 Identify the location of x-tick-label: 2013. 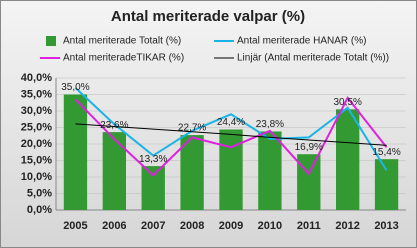
(386, 226).